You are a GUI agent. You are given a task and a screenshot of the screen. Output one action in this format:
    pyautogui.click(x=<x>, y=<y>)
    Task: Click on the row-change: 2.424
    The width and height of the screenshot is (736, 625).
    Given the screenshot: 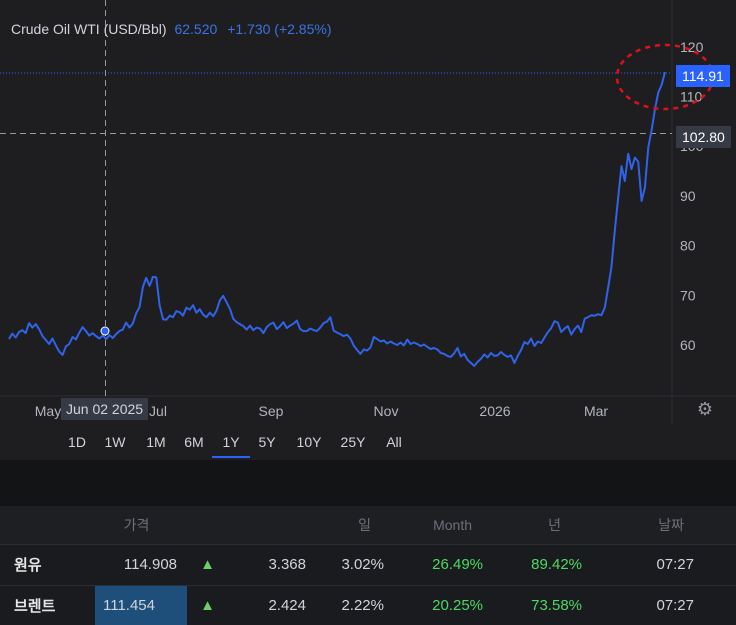 What is the action you would take?
    pyautogui.click(x=276, y=604)
    